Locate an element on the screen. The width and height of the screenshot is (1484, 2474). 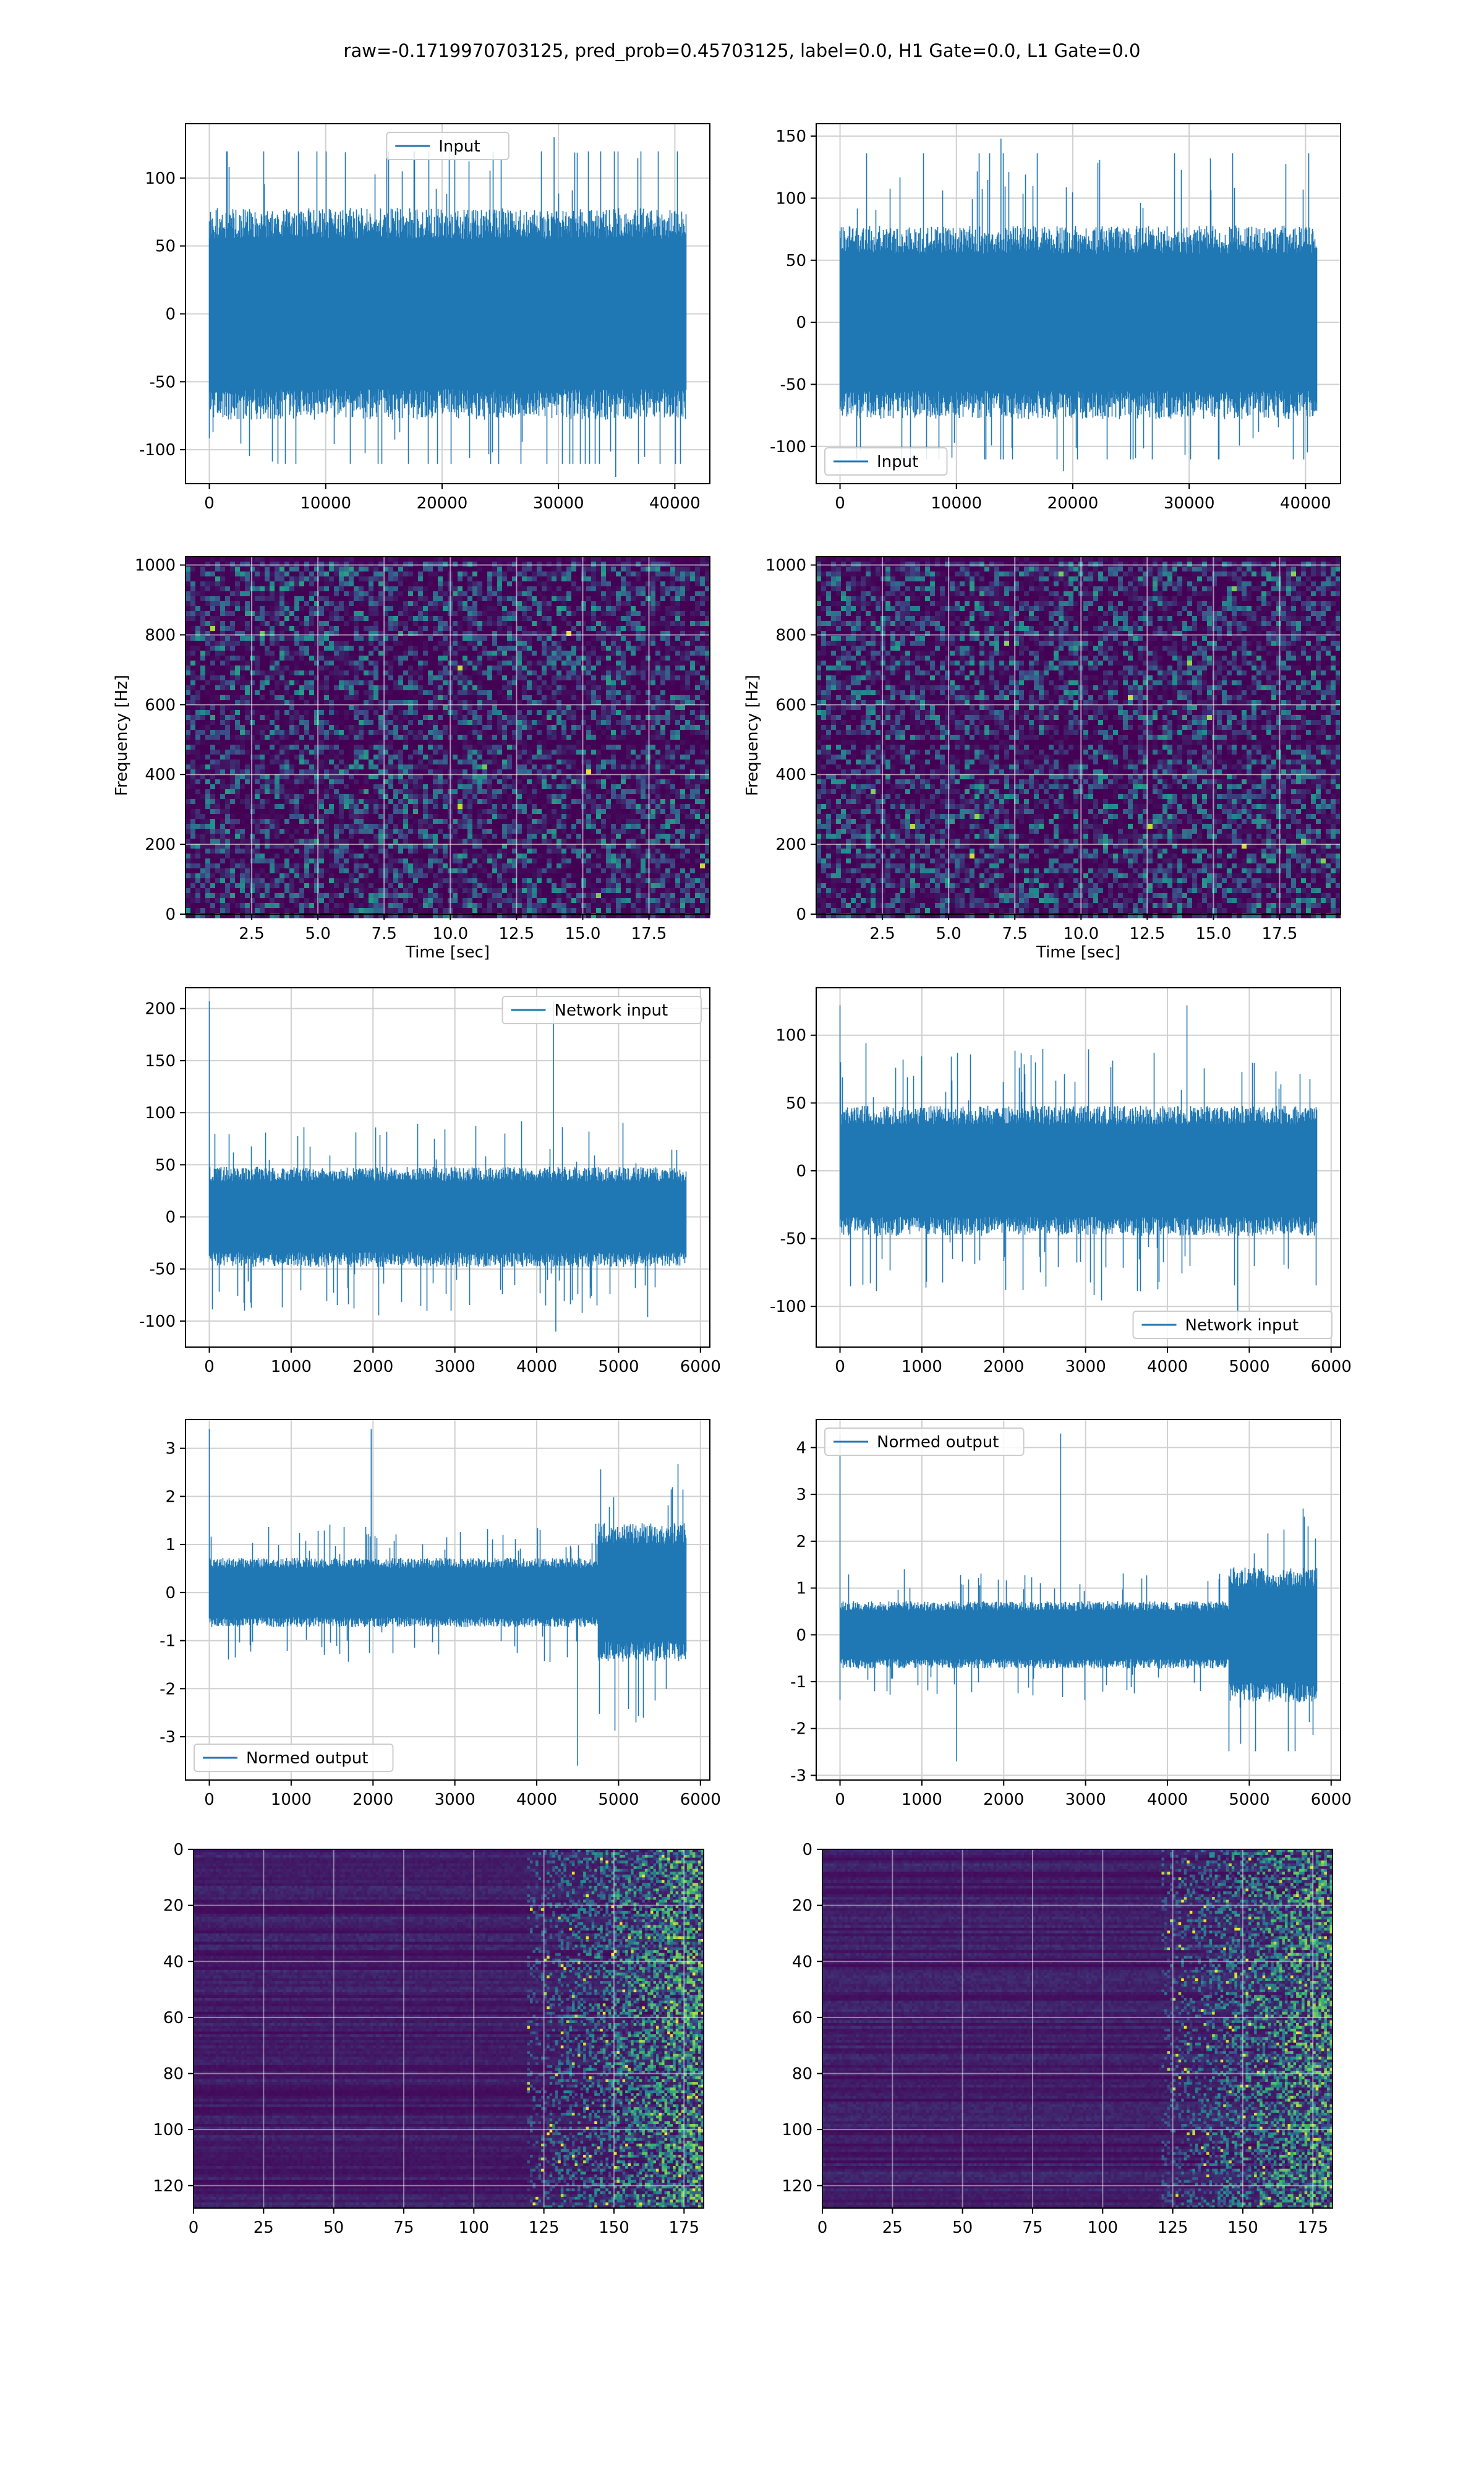
legend-label: Normed output is located at coordinates (307, 1758).